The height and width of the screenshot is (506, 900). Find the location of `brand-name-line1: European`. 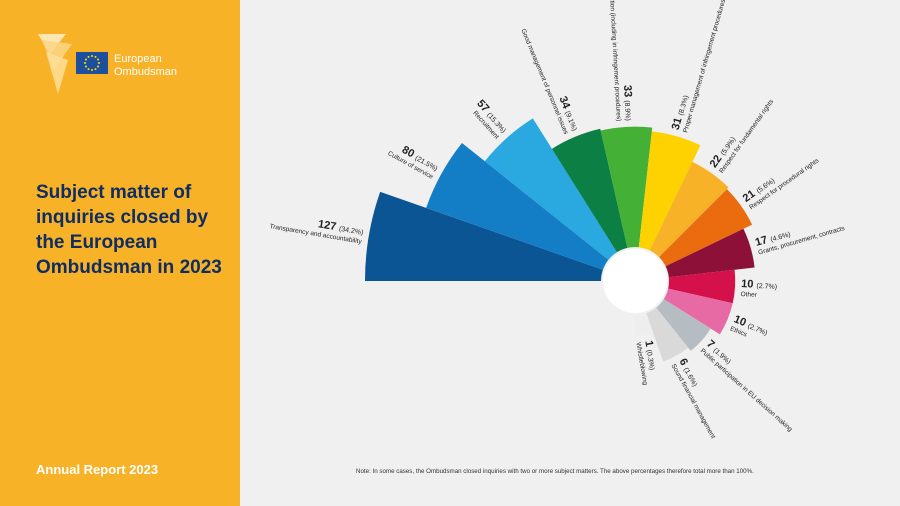

brand-name-line1: European is located at coordinates (138, 59).